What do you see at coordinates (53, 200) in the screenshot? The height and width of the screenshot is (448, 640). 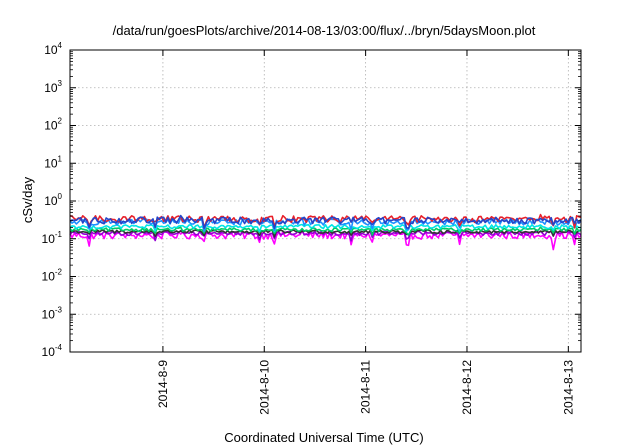 I see `y-tick-label: 10⁰` at bounding box center [53, 200].